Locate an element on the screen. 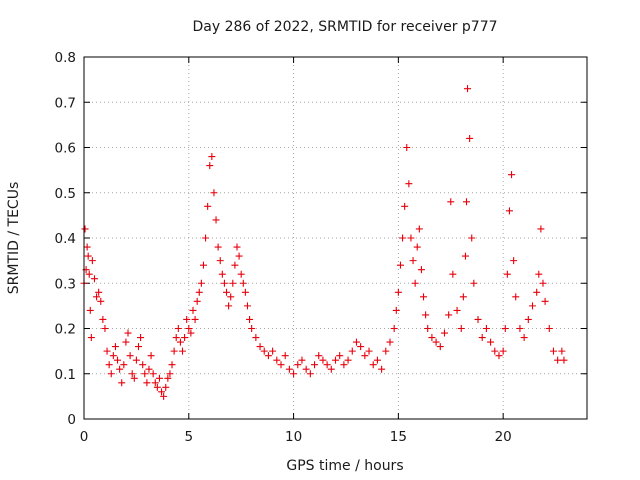 This screenshot has width=640, height=480. x-tick-label: 5 is located at coordinates (188, 437).